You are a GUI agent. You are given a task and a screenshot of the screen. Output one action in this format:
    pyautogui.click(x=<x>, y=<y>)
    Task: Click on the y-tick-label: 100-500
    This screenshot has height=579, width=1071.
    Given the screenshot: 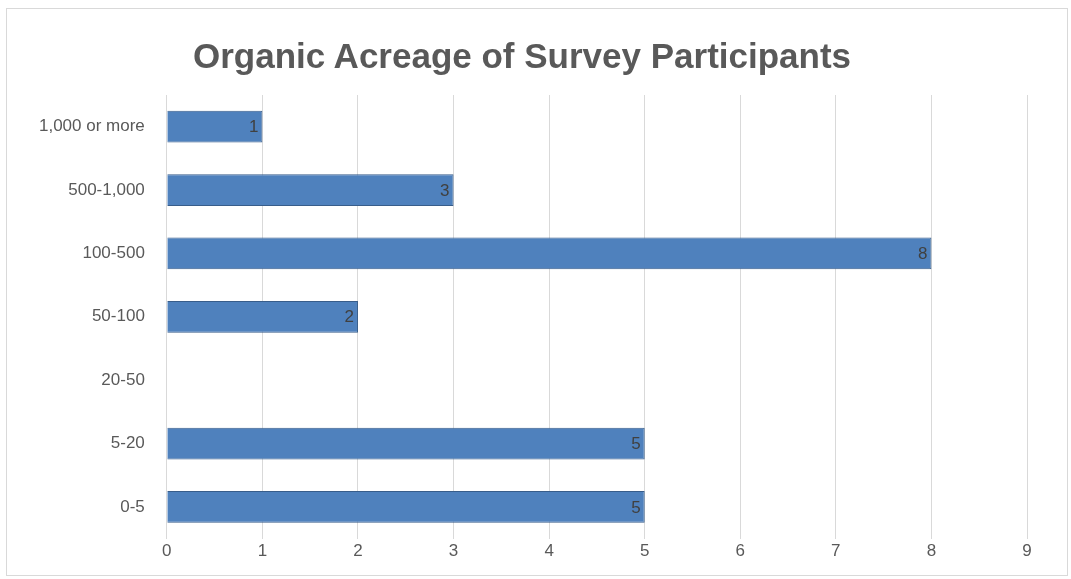 What is the action you would take?
    pyautogui.click(x=113, y=253)
    